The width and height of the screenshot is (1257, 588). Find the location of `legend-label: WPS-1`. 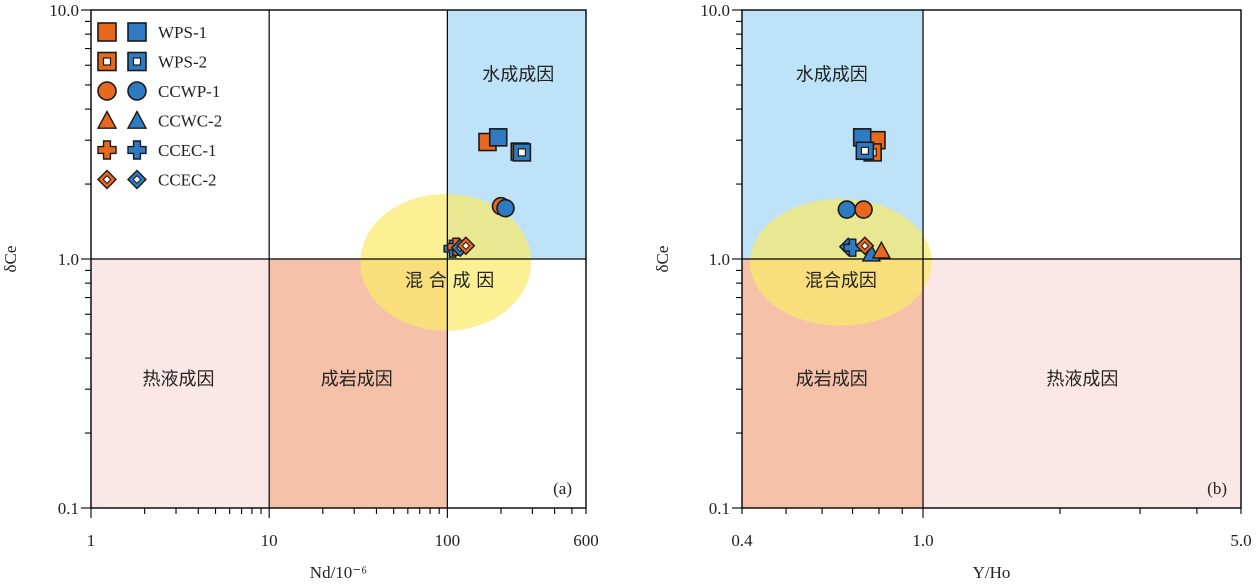

legend-label: WPS-1 is located at coordinates (182, 32).